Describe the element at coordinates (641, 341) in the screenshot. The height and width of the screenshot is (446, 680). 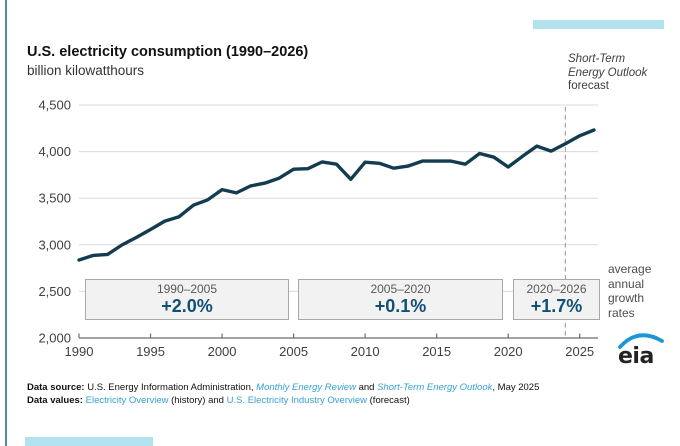
I see `eia-swoosh-icon` at that location.